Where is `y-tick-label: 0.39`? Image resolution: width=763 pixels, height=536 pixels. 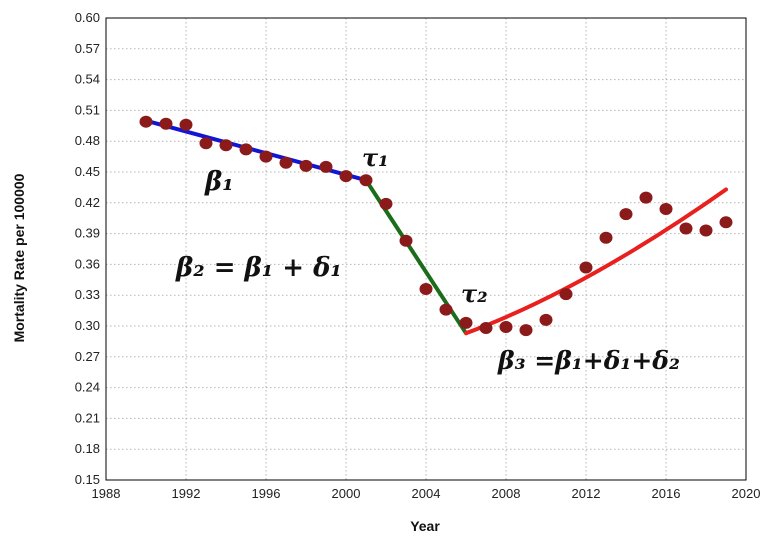
y-tick-label: 0.39 is located at coordinates (87, 233).